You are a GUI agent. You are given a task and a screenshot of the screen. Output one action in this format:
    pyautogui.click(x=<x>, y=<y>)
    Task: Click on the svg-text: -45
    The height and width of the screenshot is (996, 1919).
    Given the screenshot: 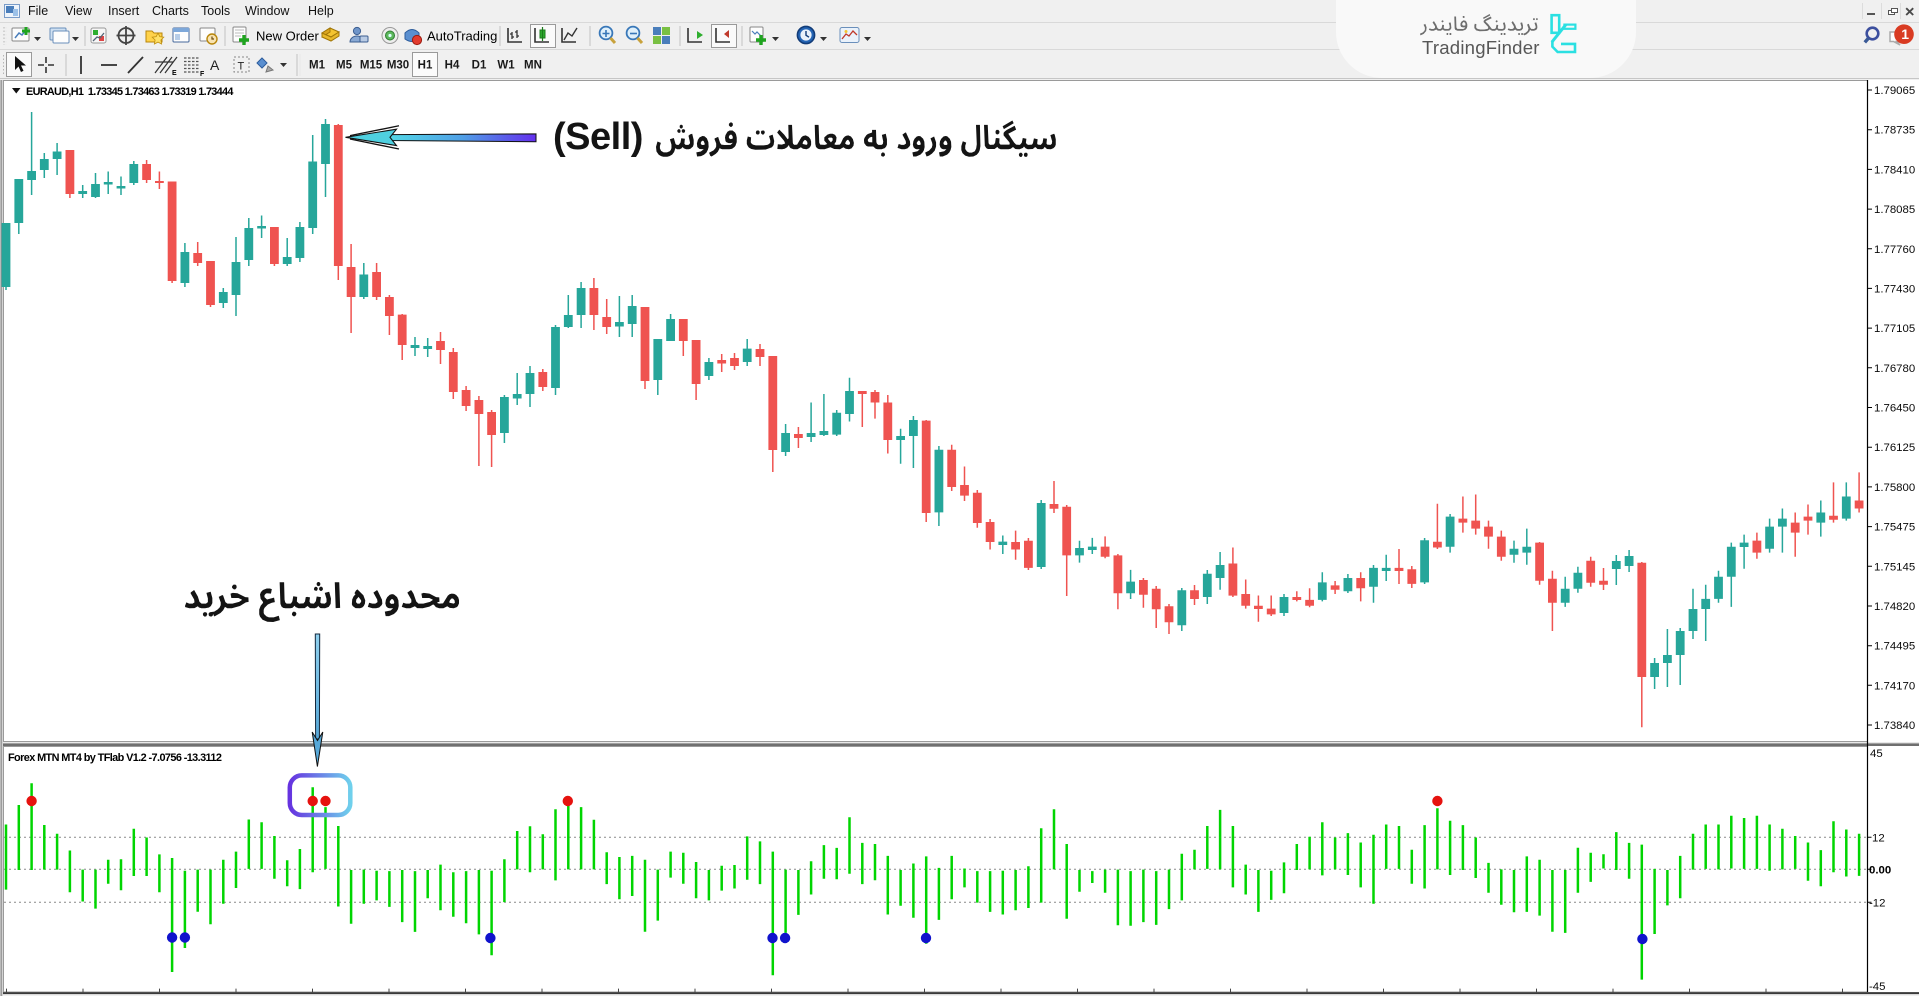 What is the action you would take?
    pyautogui.click(x=1877, y=987)
    